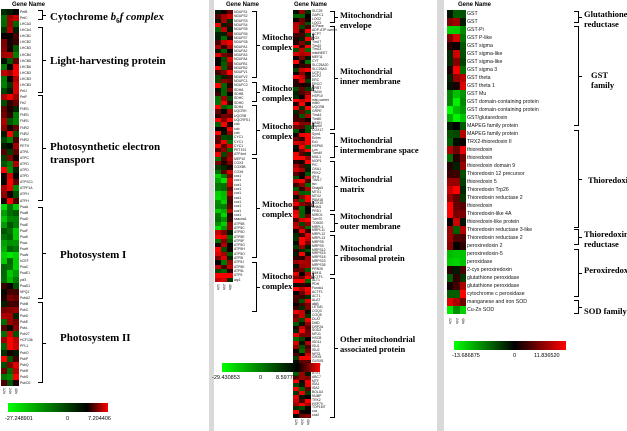 This screenshot has width=627, height=431. I want to click on gene-label: cox2, so click(316, 415).